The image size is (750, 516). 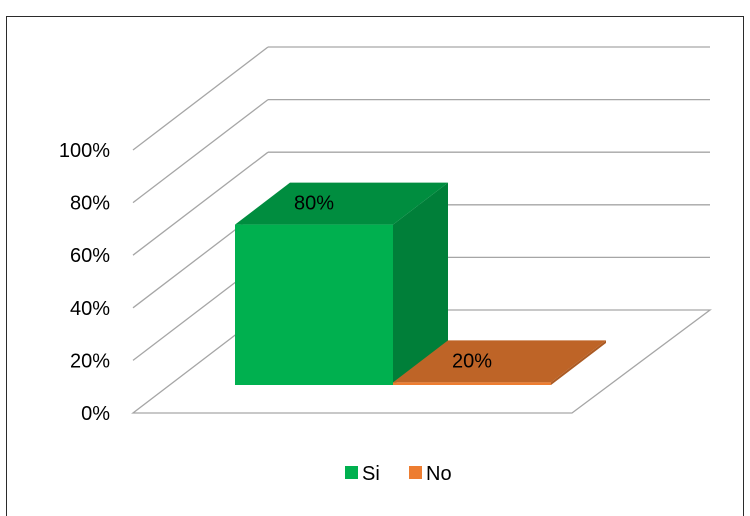 I want to click on legend-swatch-si, so click(x=351, y=472).